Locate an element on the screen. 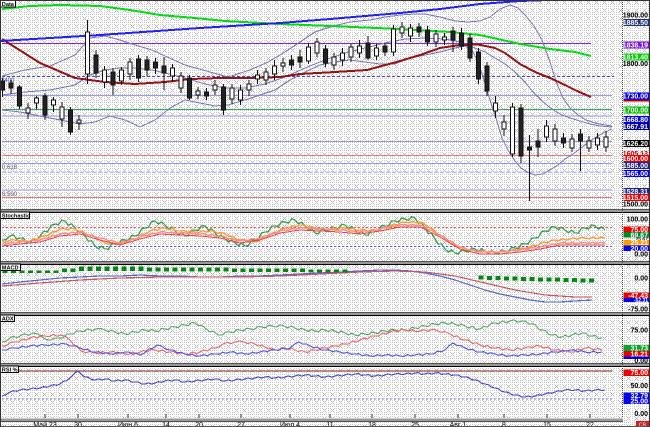  svg-text: 18 is located at coordinates (372, 424).